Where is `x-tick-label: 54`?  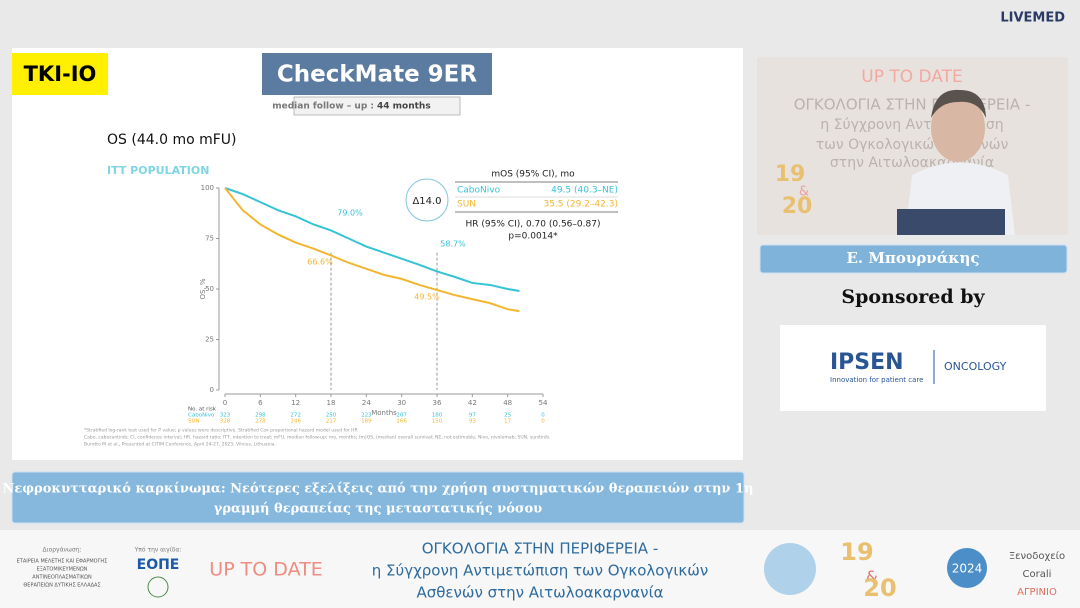 x-tick-label: 54 is located at coordinates (543, 403).